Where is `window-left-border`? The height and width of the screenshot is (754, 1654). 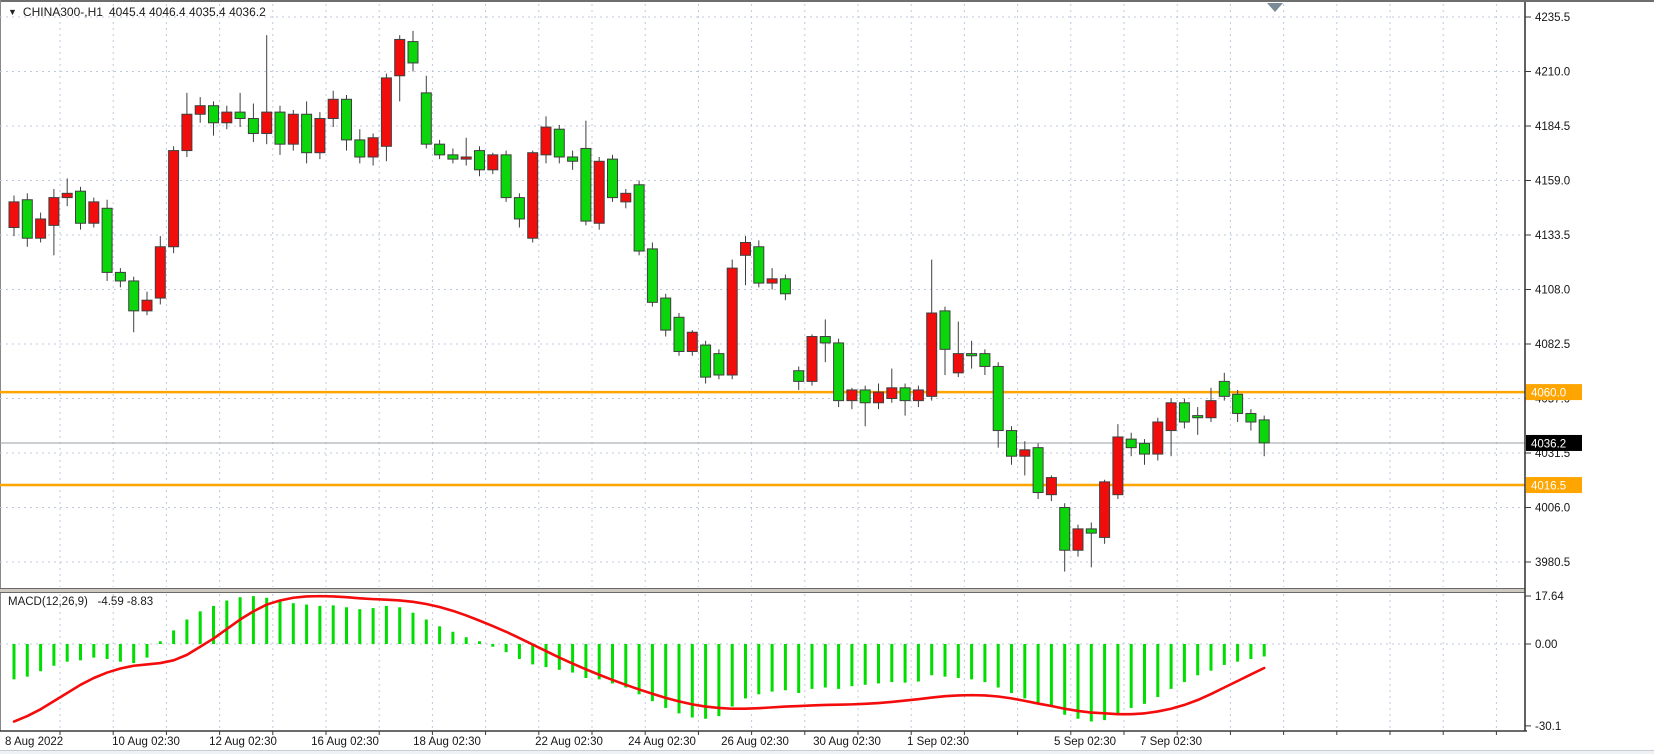 window-left-border is located at coordinates (0, 365).